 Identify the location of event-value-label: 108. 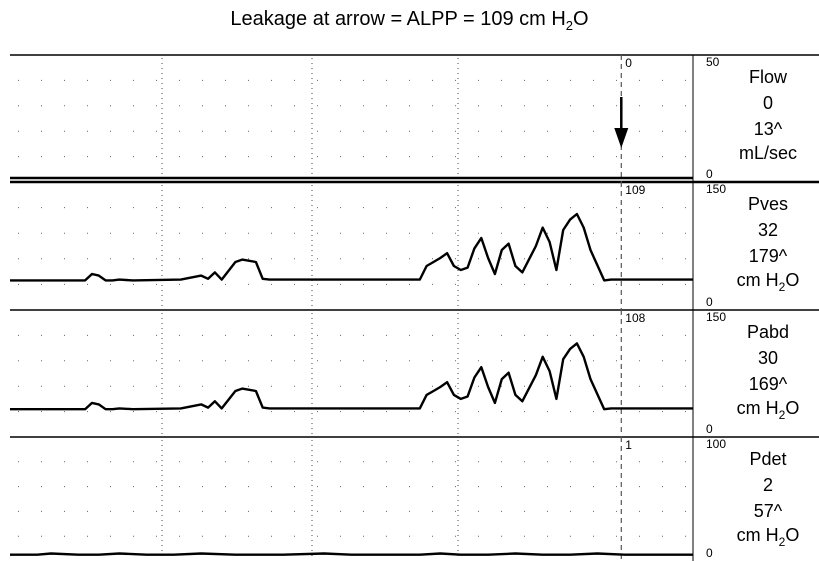
(635, 318).